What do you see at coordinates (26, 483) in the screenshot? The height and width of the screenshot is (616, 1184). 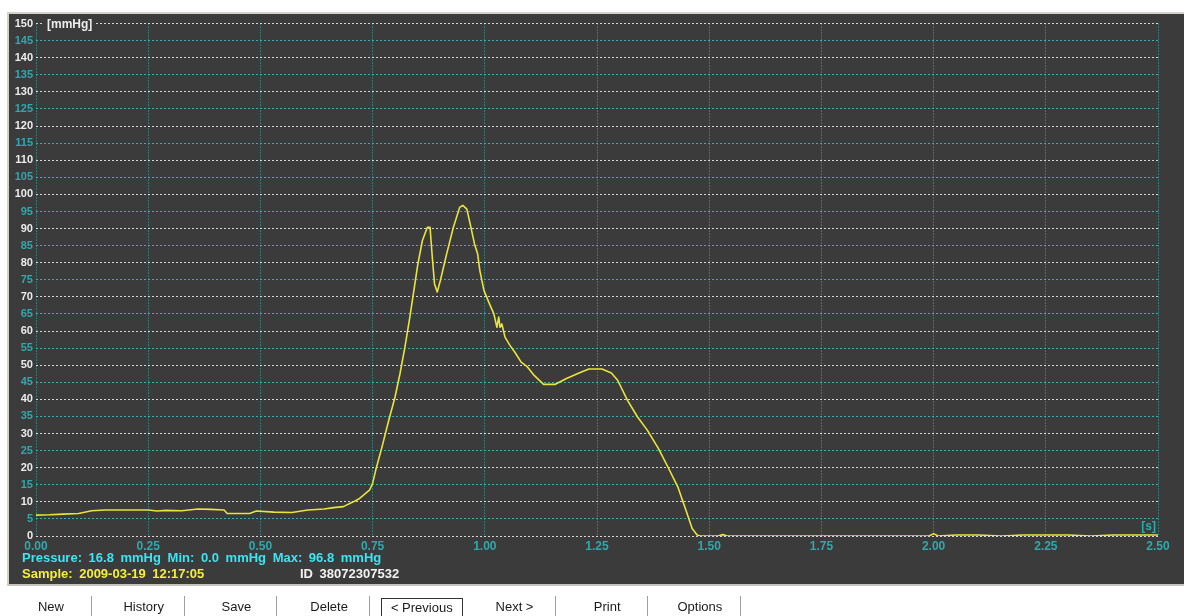 I see `y-tick-label: 15` at bounding box center [26, 483].